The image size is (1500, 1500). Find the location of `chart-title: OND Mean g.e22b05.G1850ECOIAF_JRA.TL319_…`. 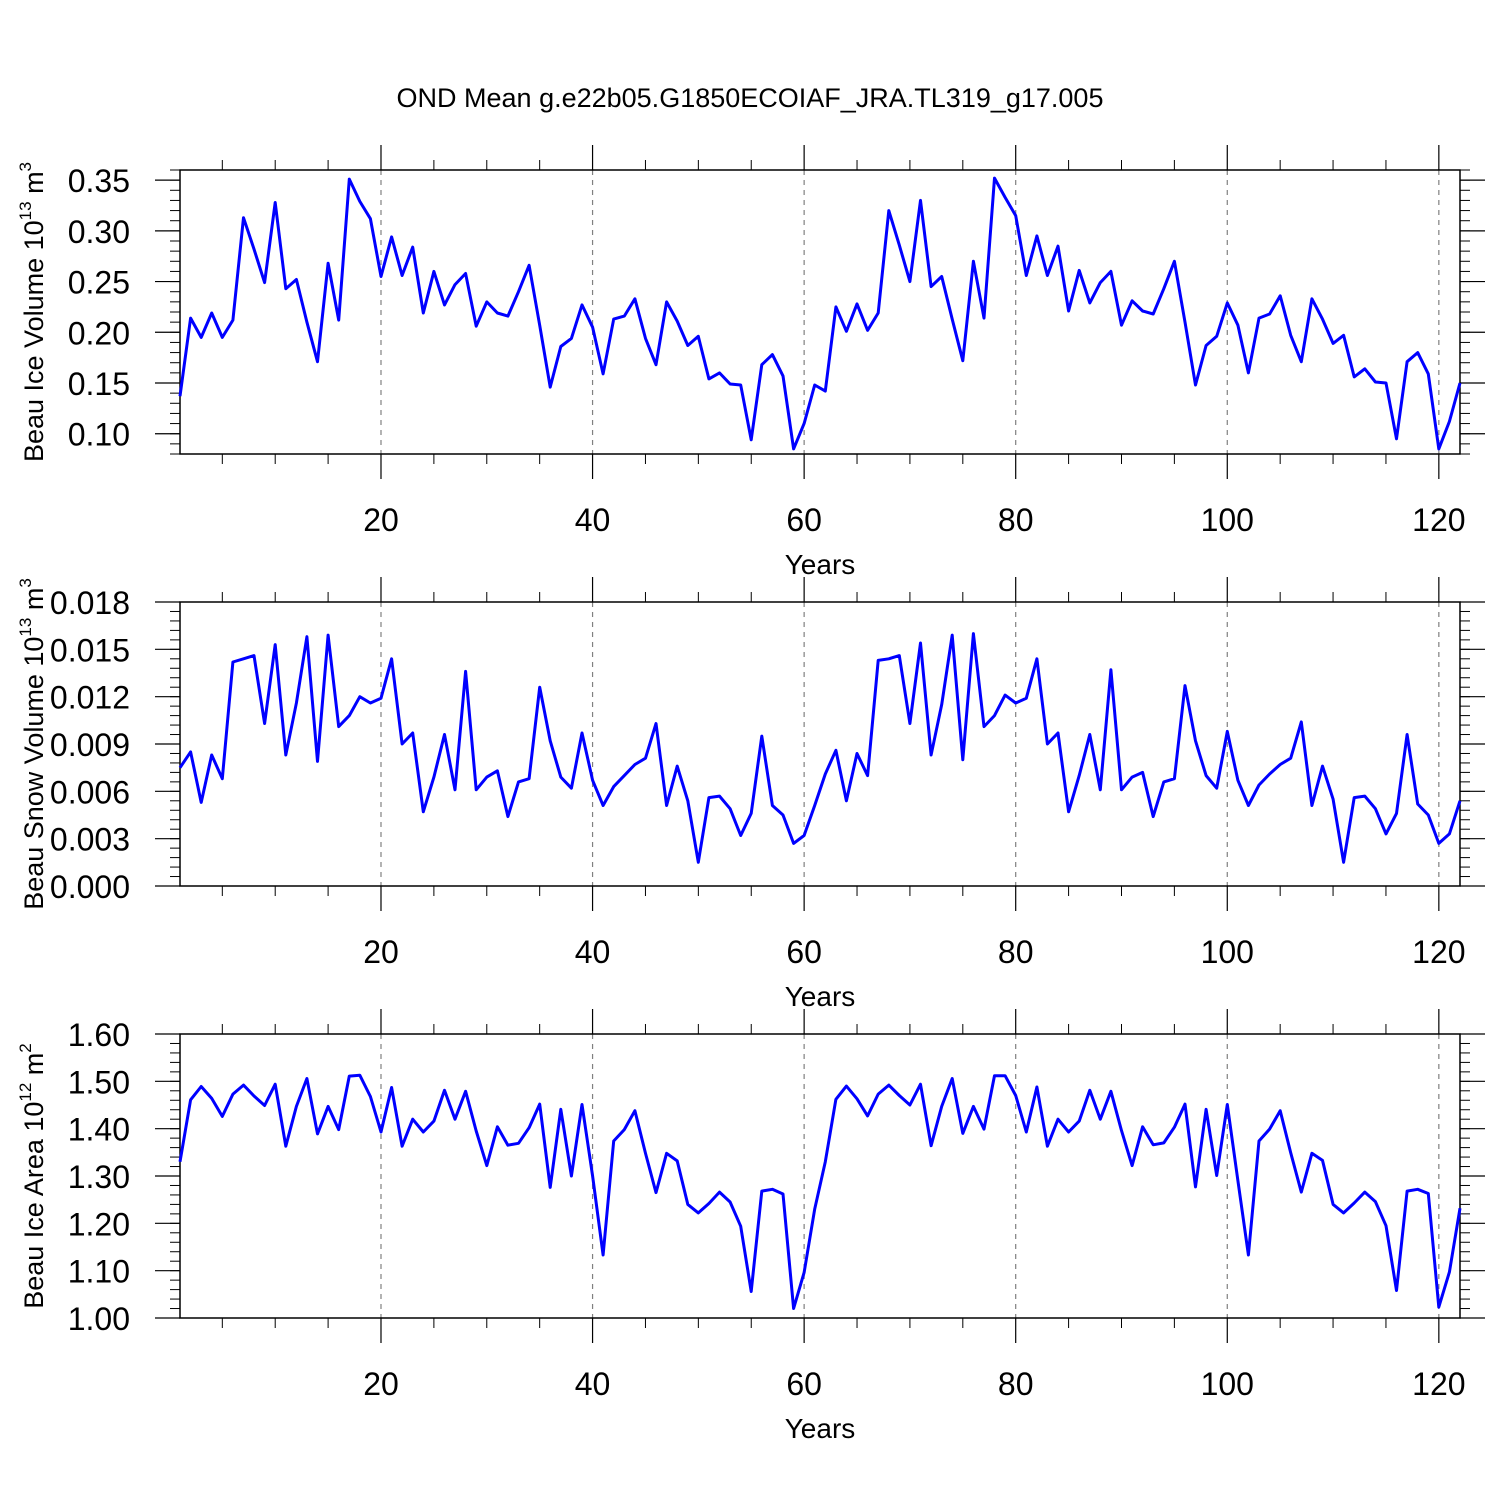

chart-title: OND Mean g.e22b05.G1850ECOIAF_JRA.TL319_… is located at coordinates (750, 98).